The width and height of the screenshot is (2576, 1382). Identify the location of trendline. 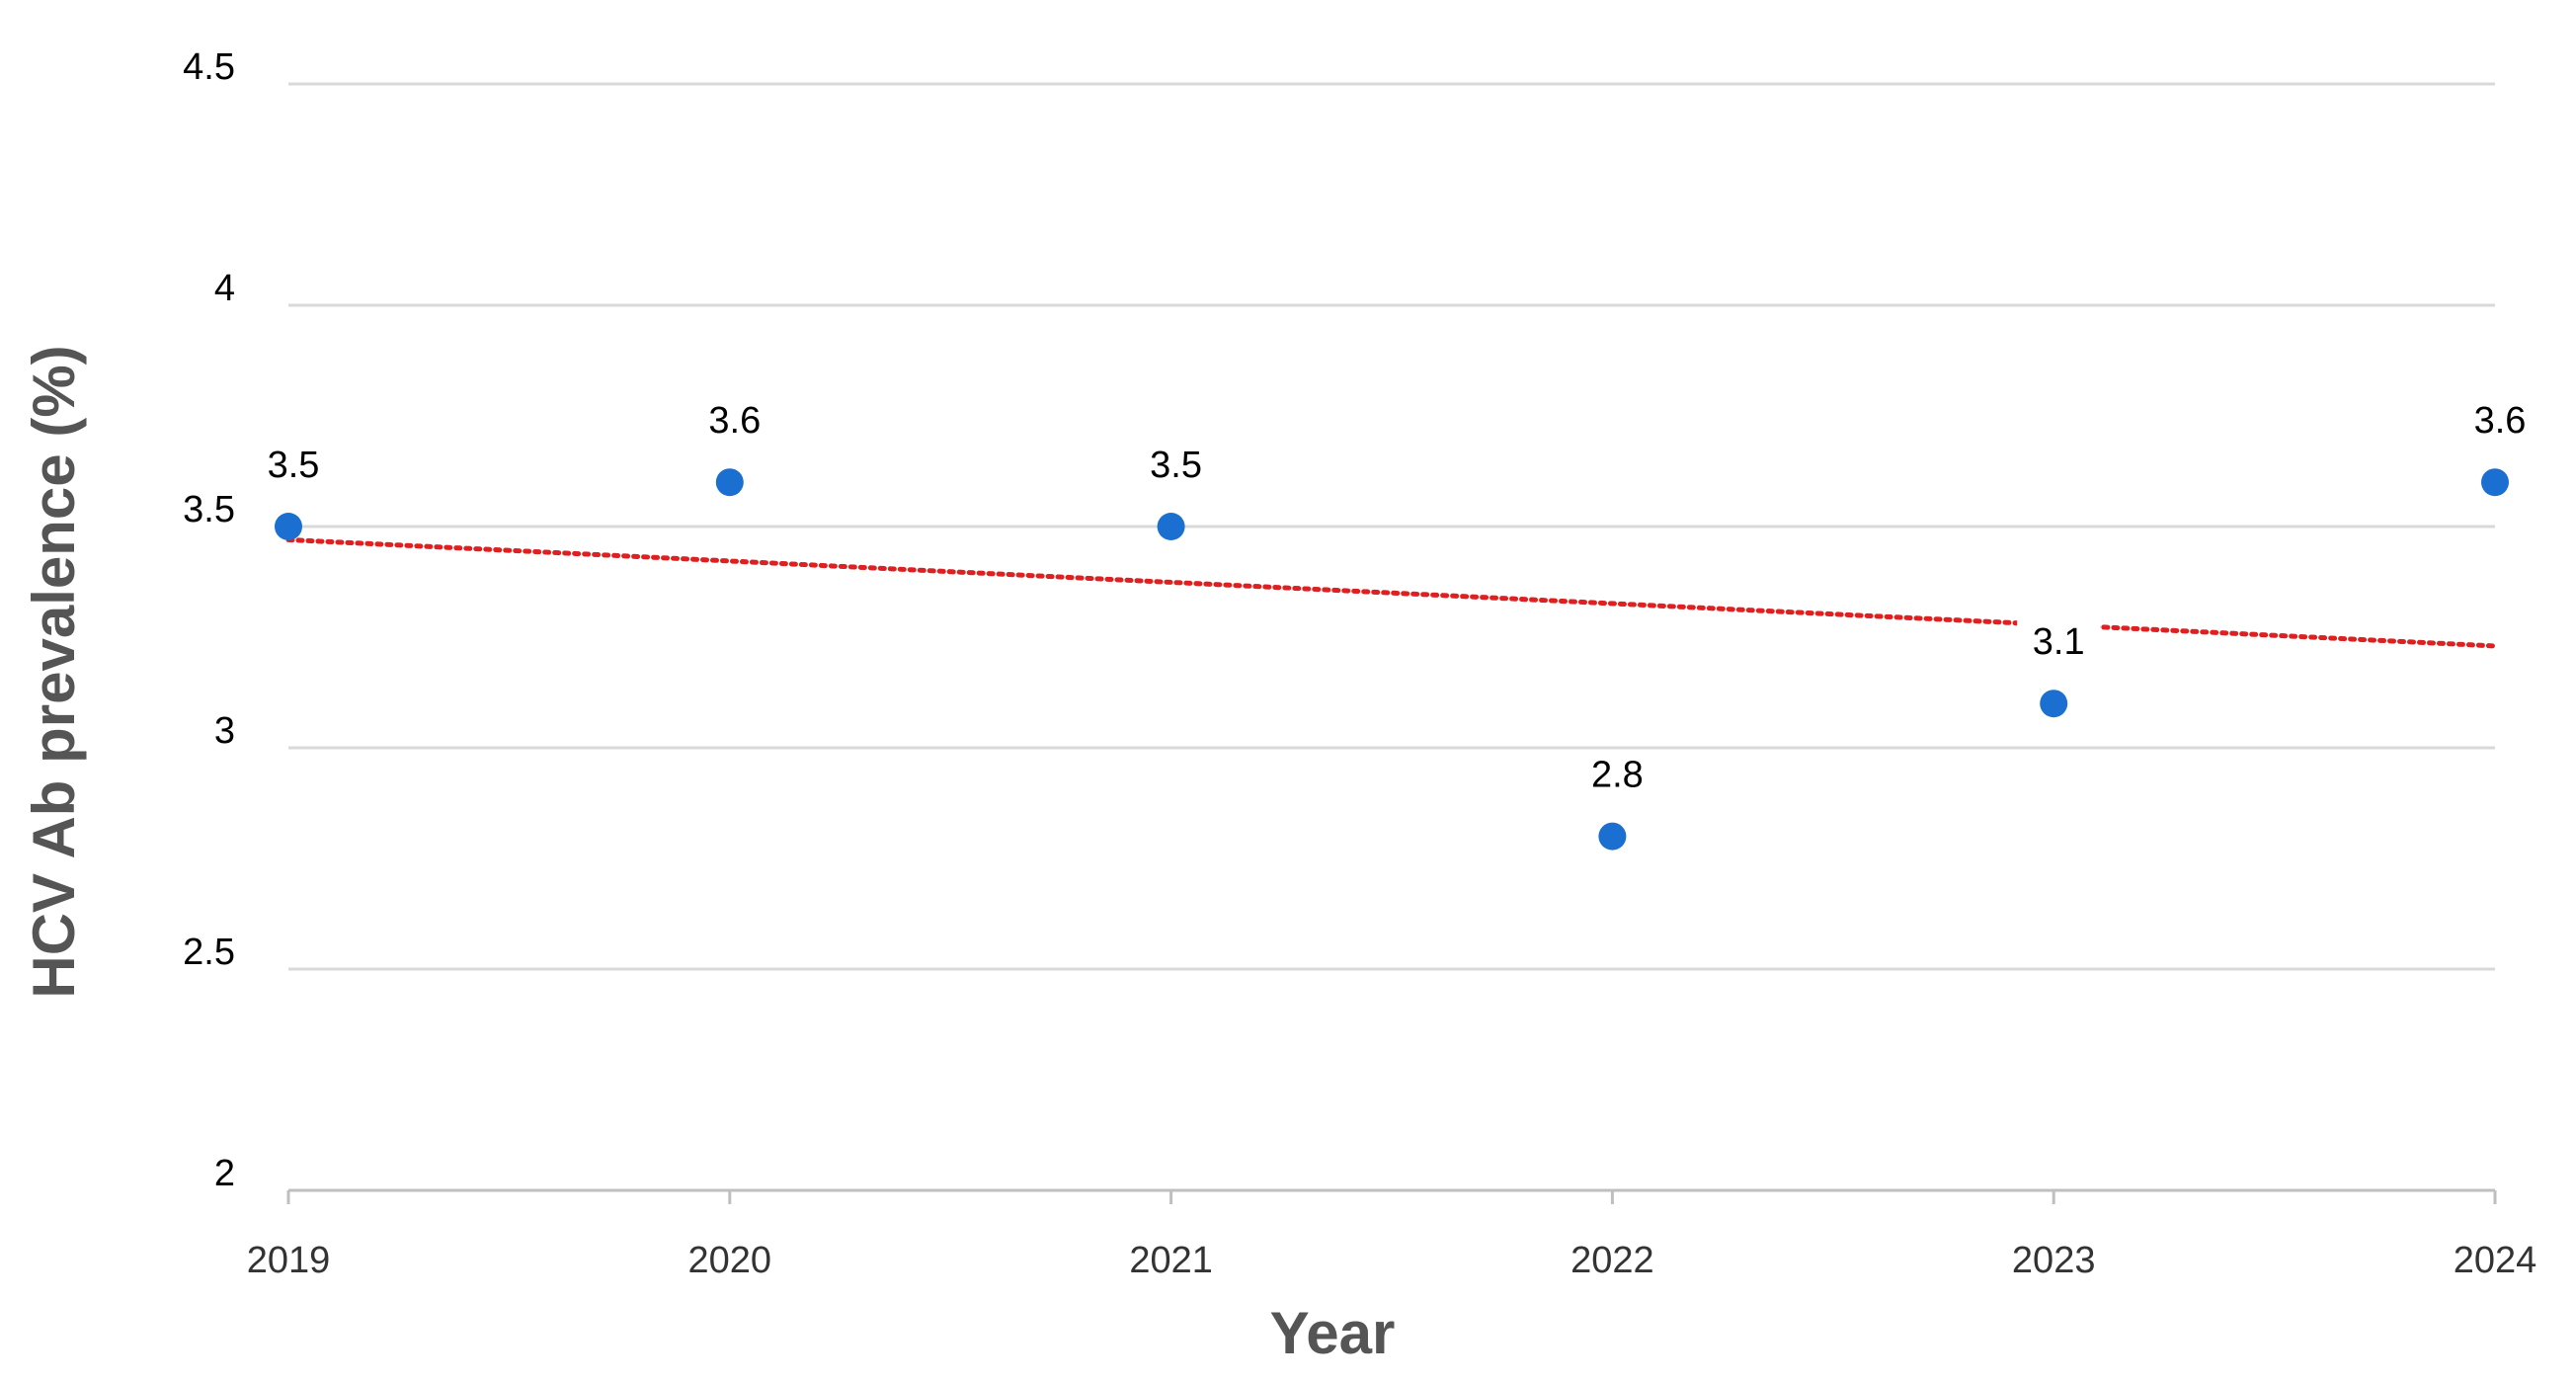
(1391, 592).